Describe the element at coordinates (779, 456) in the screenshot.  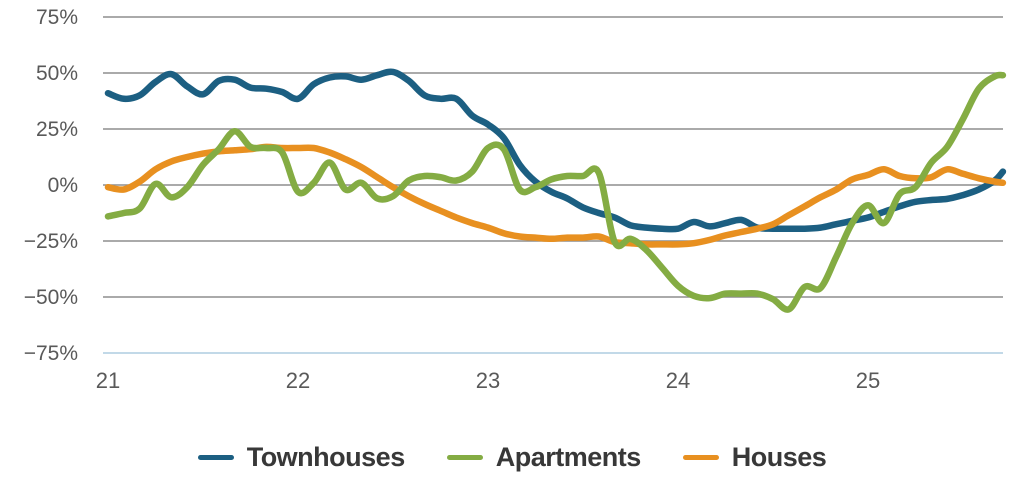
I see `legend-label-houses: Houses` at that location.